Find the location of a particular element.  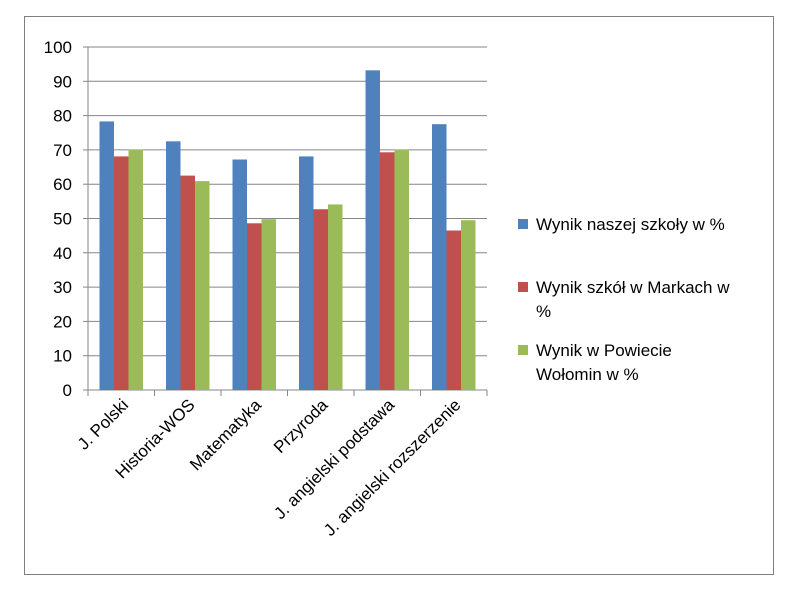

y-tick-label: 100 is located at coordinates (58, 47).